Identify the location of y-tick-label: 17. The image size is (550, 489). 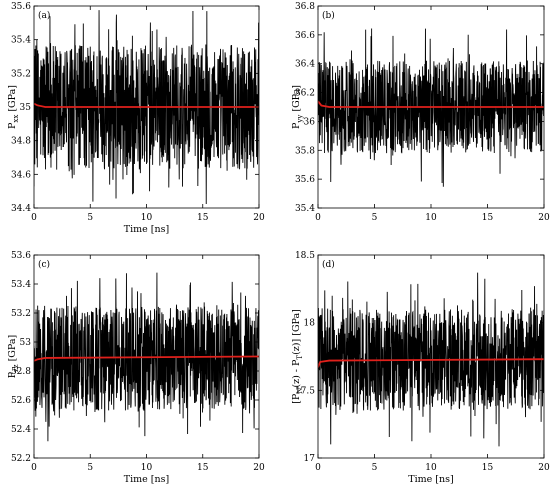
(310, 459).